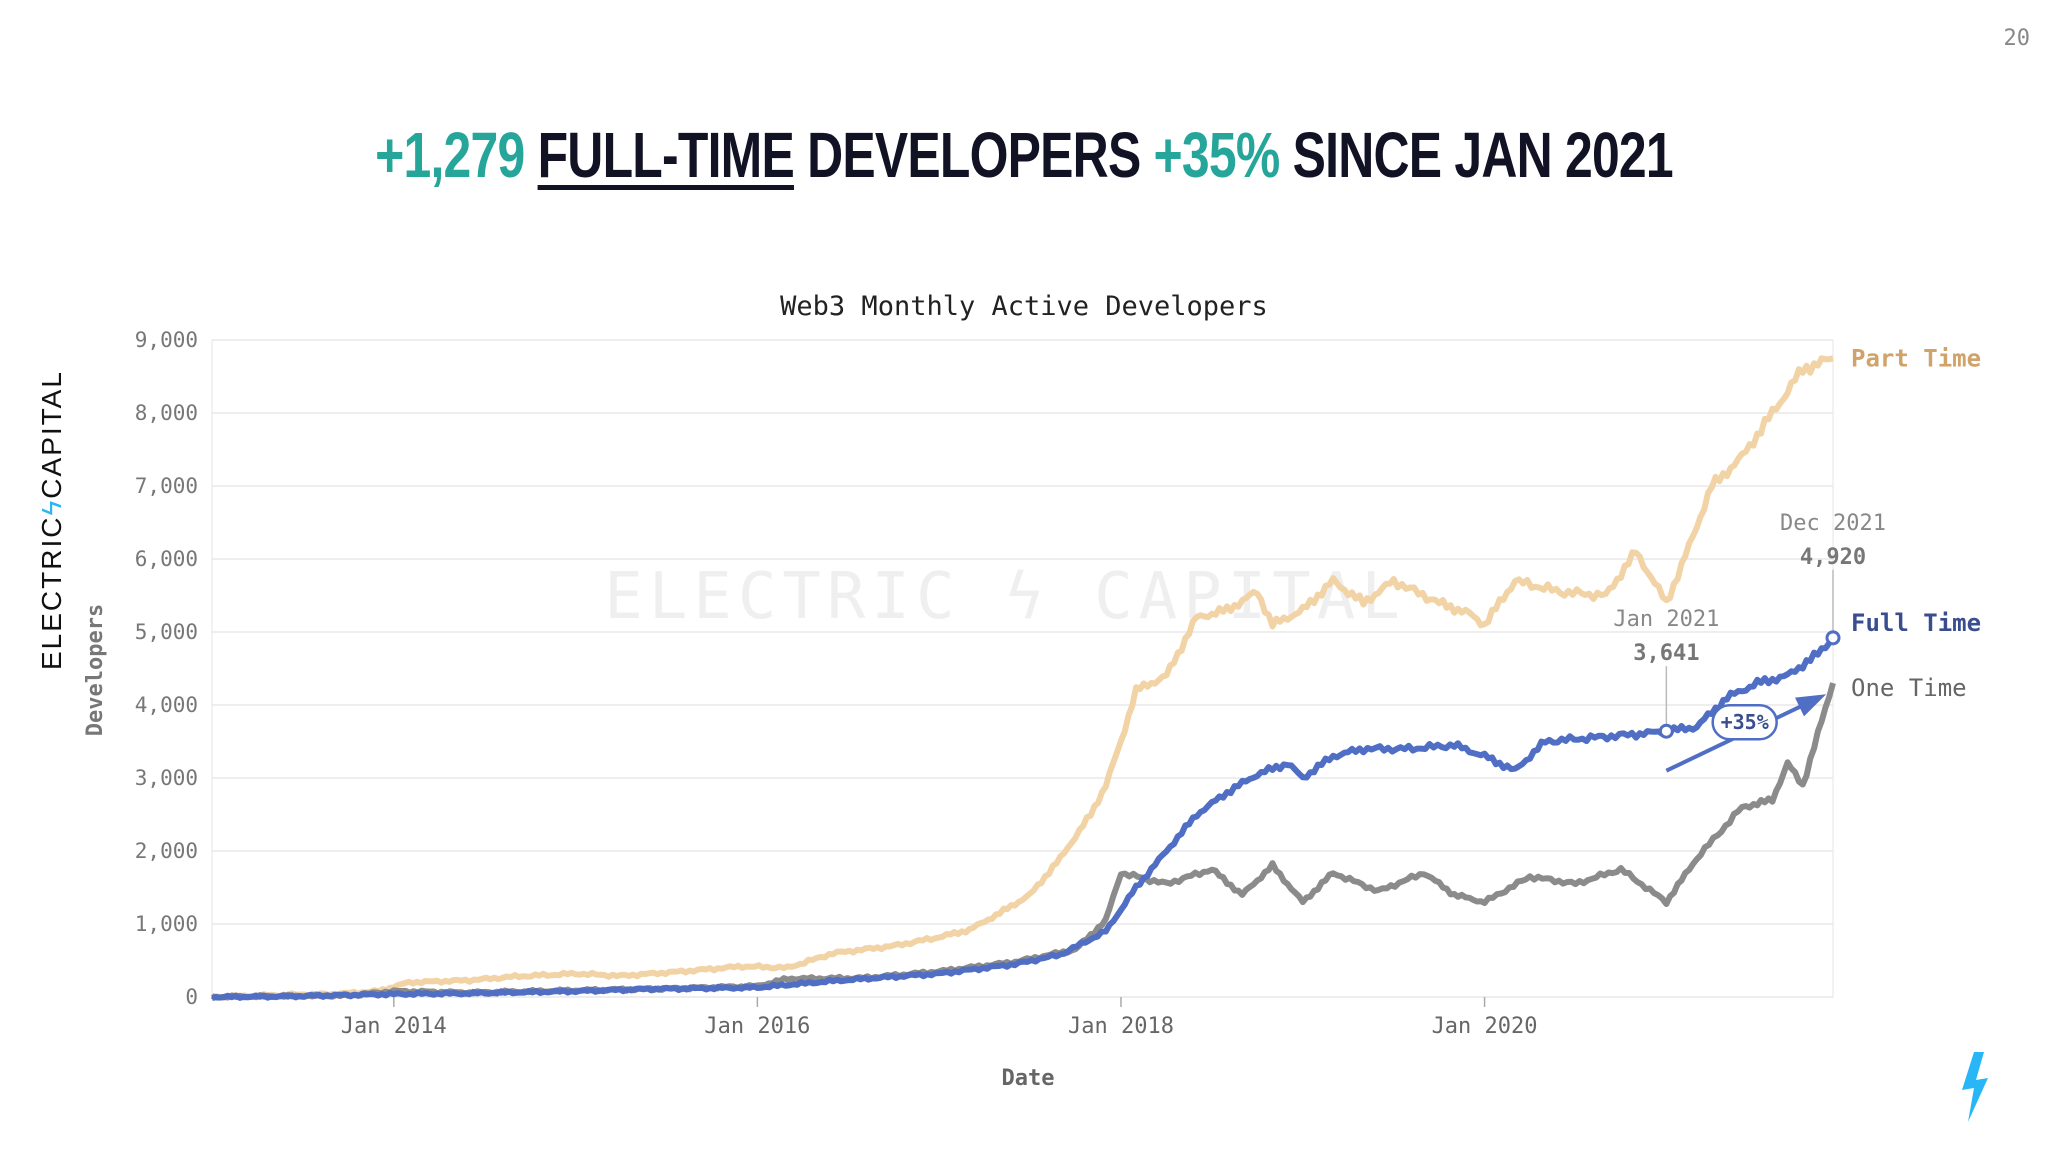 Image resolution: width=2048 pixels, height=1152 pixels. What do you see at coordinates (166, 924) in the screenshot?
I see `y-tick-label: 1,000` at bounding box center [166, 924].